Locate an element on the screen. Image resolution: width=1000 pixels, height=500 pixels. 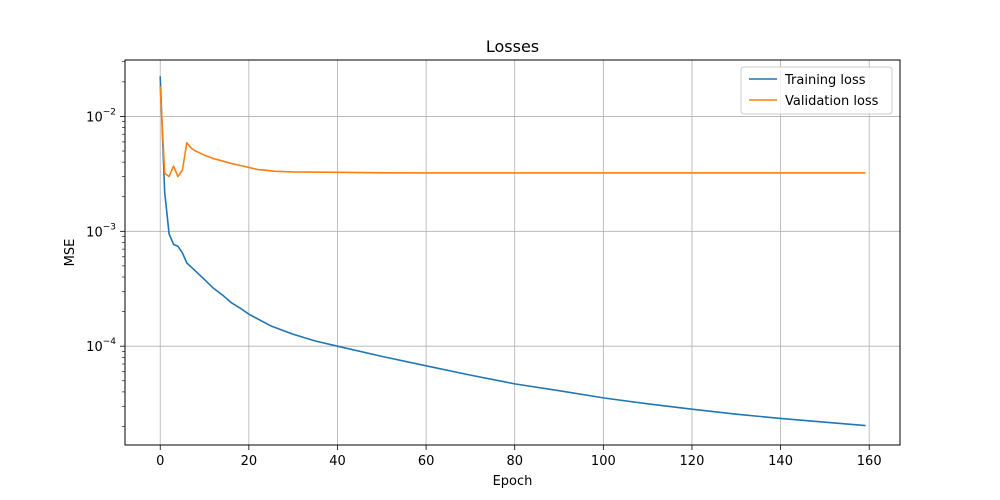
x-tick-label: 60 is located at coordinates (426, 461).